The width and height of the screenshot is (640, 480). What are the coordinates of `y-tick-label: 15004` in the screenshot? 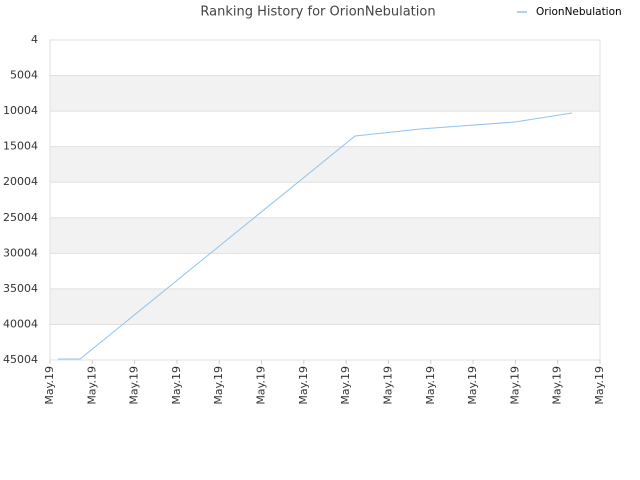 It's located at (20, 146).